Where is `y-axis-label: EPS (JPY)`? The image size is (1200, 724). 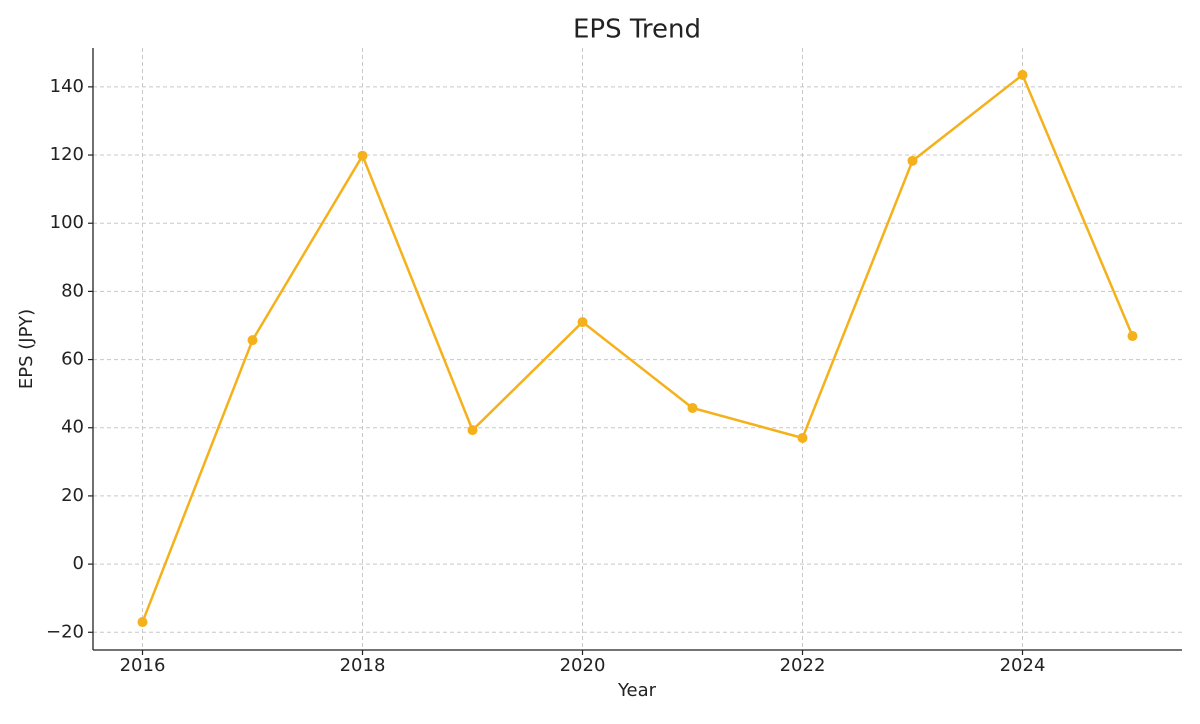
y-axis-label: EPS (JPY) is located at coordinates (26, 349).